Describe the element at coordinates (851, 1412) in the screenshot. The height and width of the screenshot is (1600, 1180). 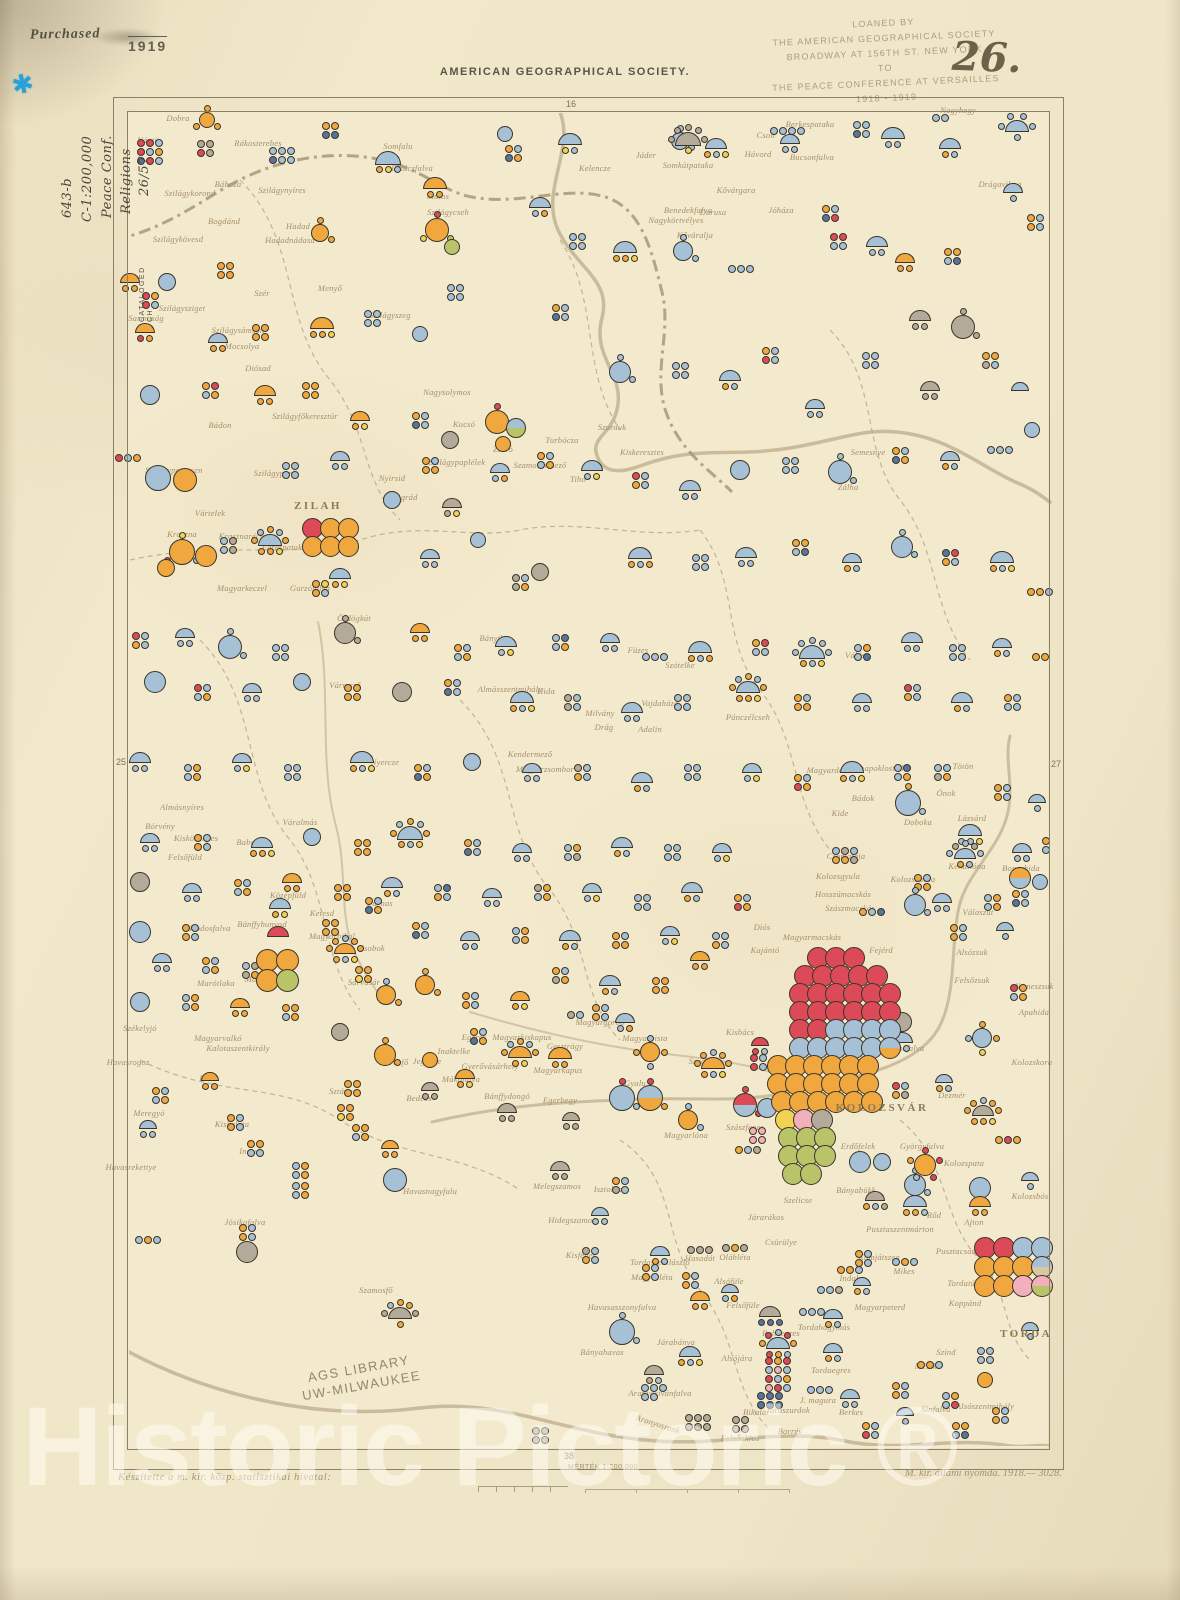
I see `village-label: Berkes` at that location.